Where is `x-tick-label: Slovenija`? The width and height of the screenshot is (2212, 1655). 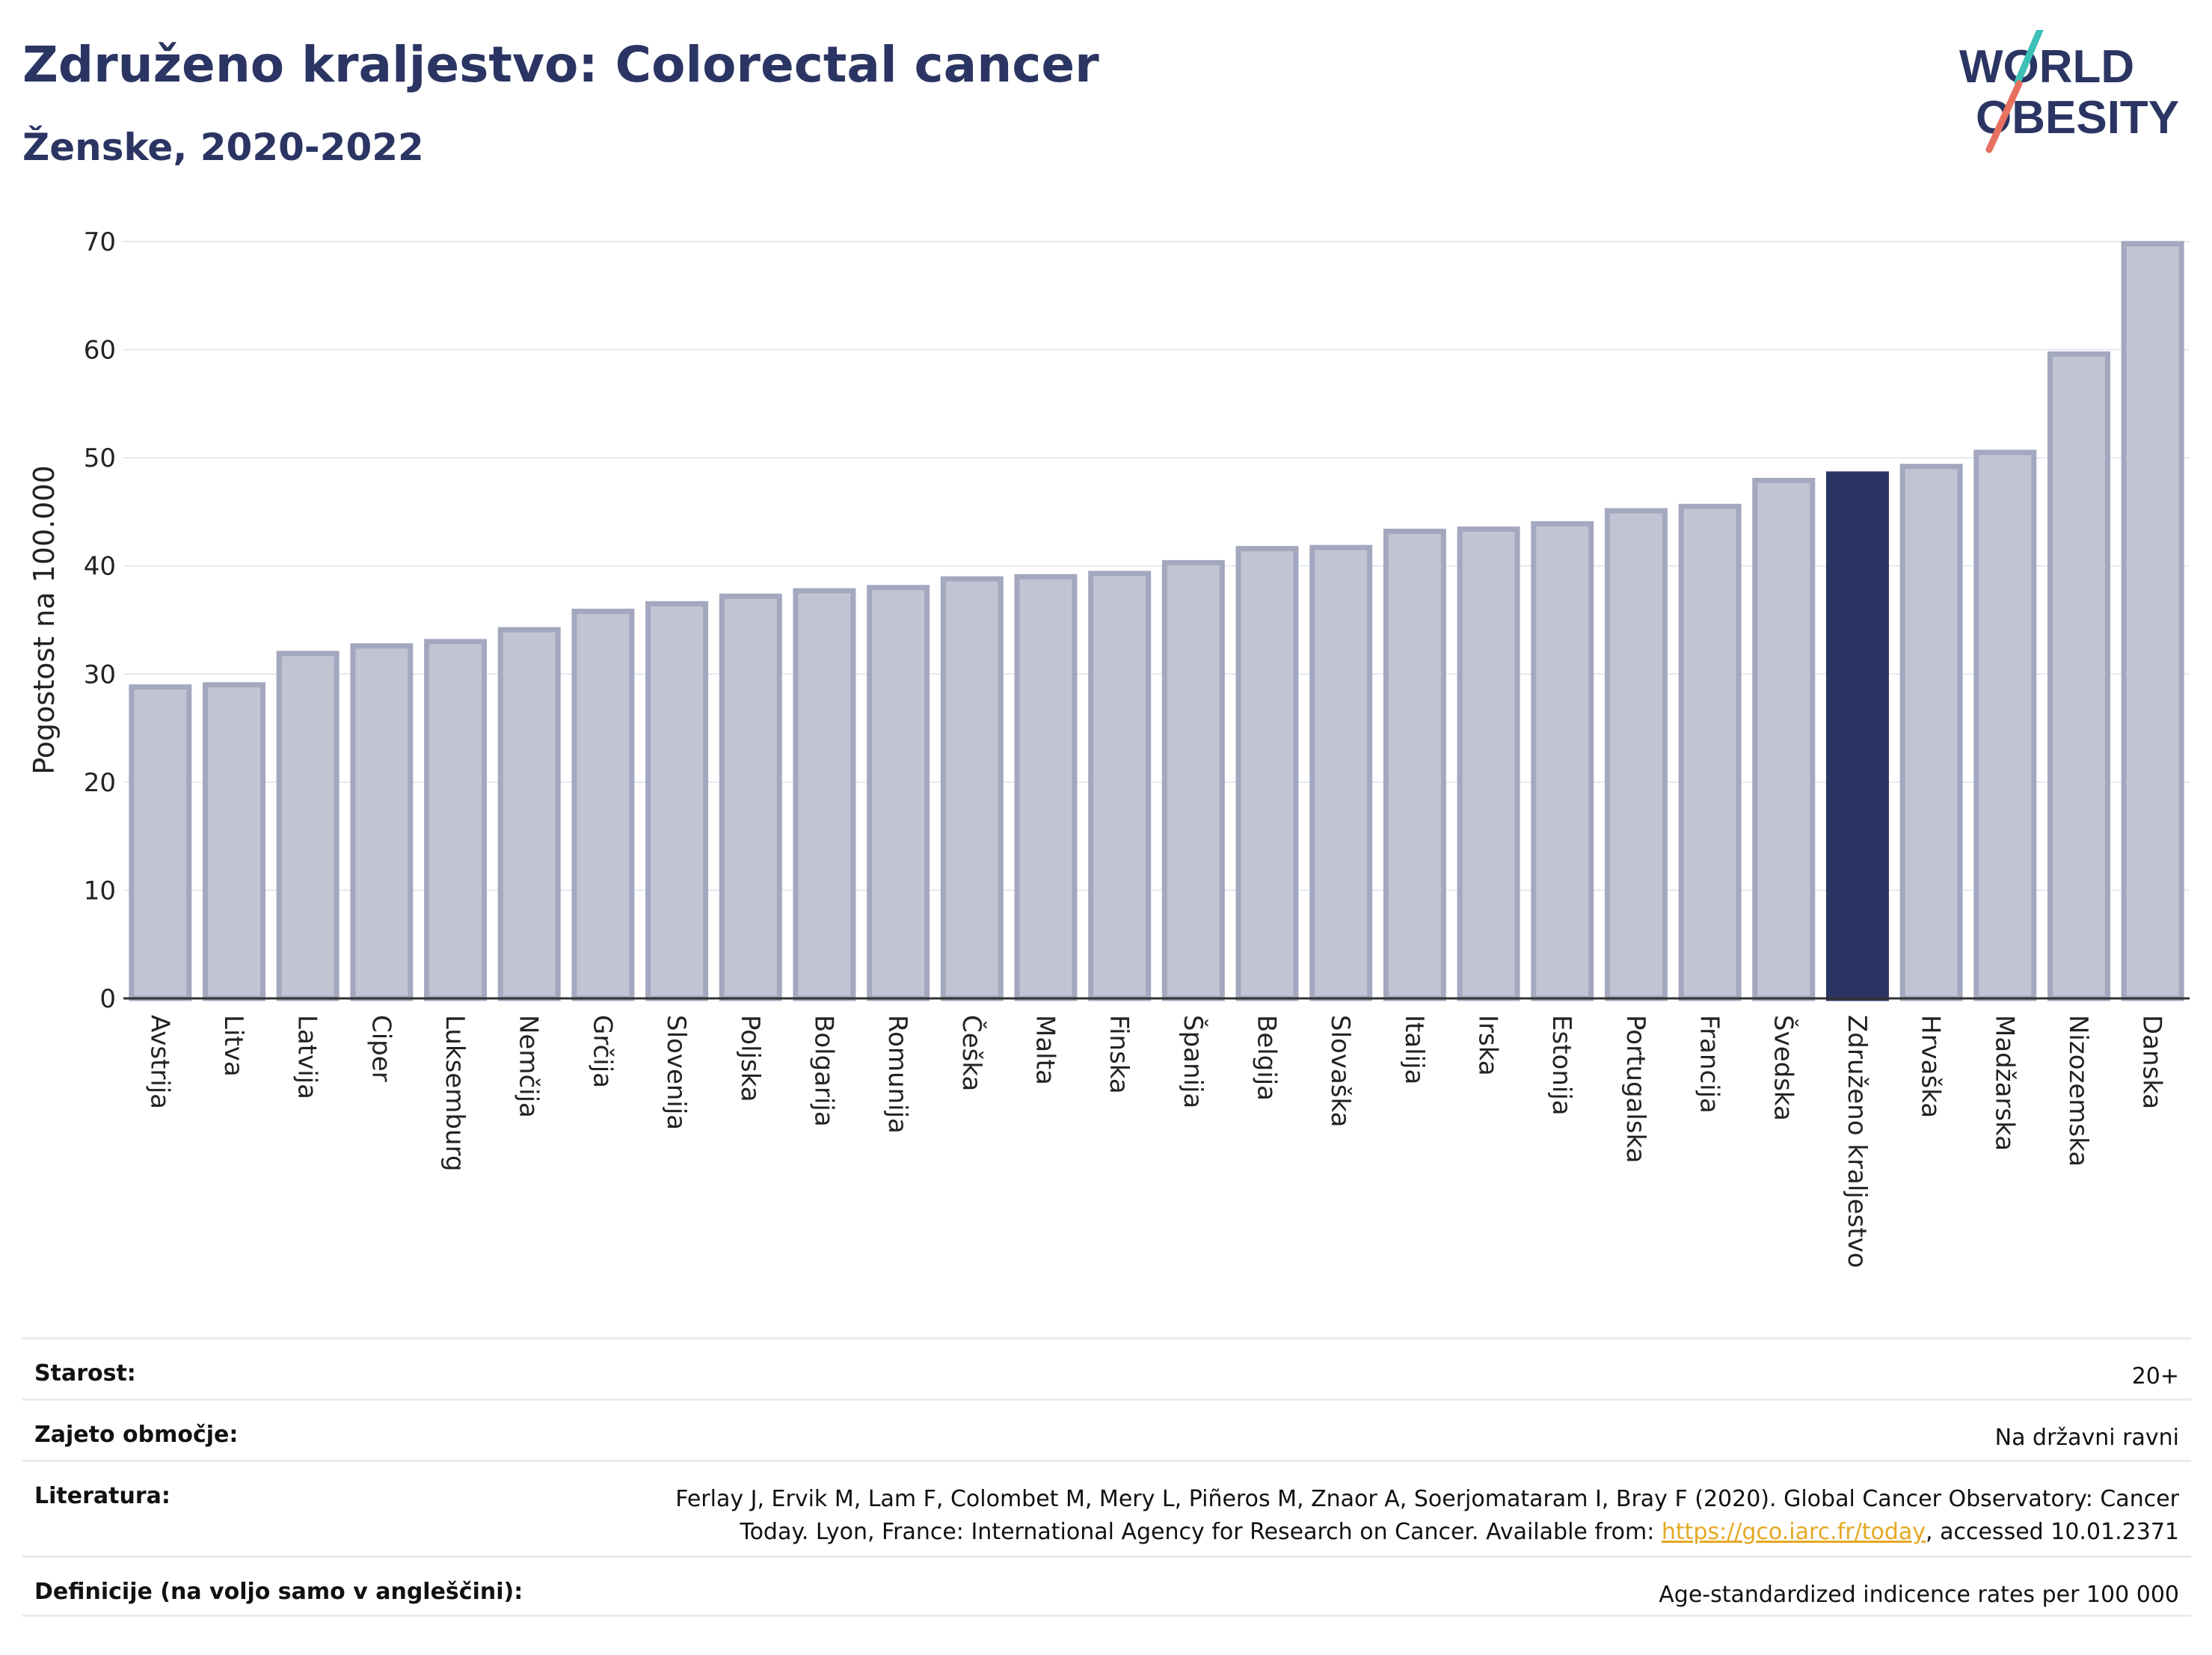
x-tick-label: Slovenija is located at coordinates (676, 1072).